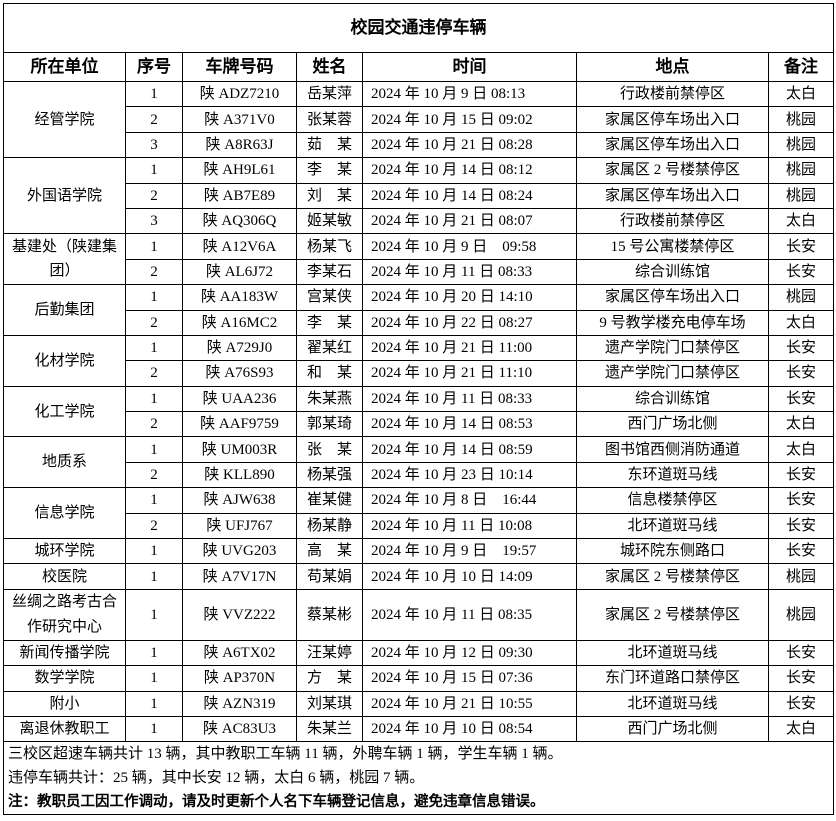 This screenshot has height=821, width=836. I want to click on time-cell: 2024 年 10 月 21 日 10:55, so click(469, 703).